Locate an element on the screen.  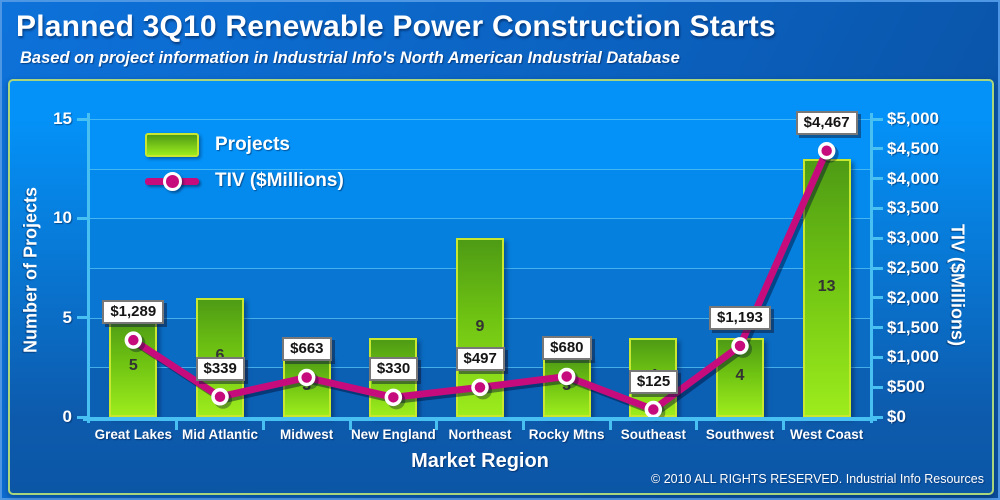
legend-entry-tiv: TIV ($Millions) is located at coordinates (244, 181).